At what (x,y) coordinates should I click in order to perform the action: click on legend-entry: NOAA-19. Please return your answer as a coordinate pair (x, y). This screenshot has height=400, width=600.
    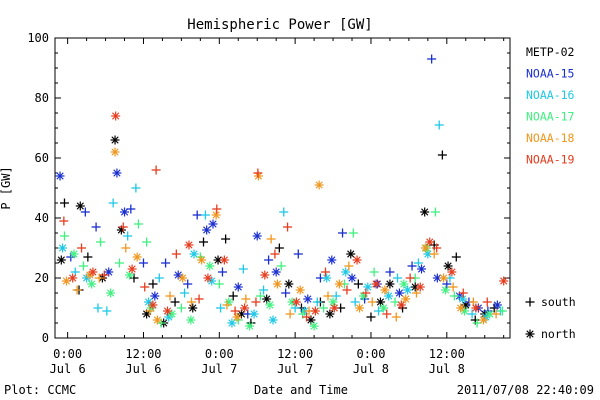
    Looking at the image, I should click on (550, 160).